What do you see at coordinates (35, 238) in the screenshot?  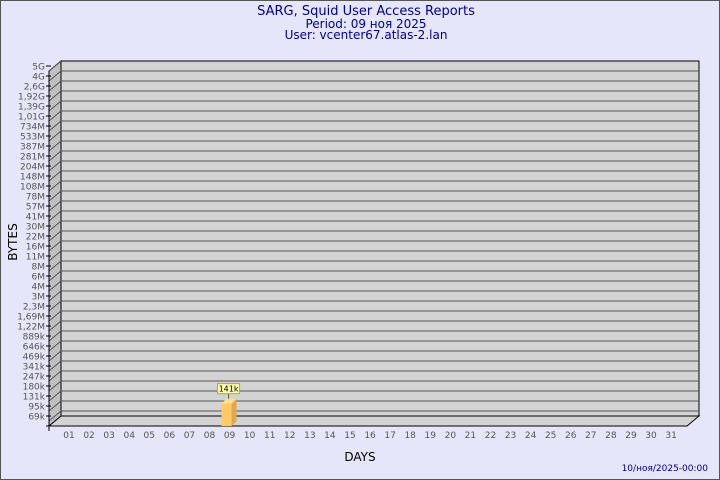 I see `y-tick-label: 22M` at bounding box center [35, 238].